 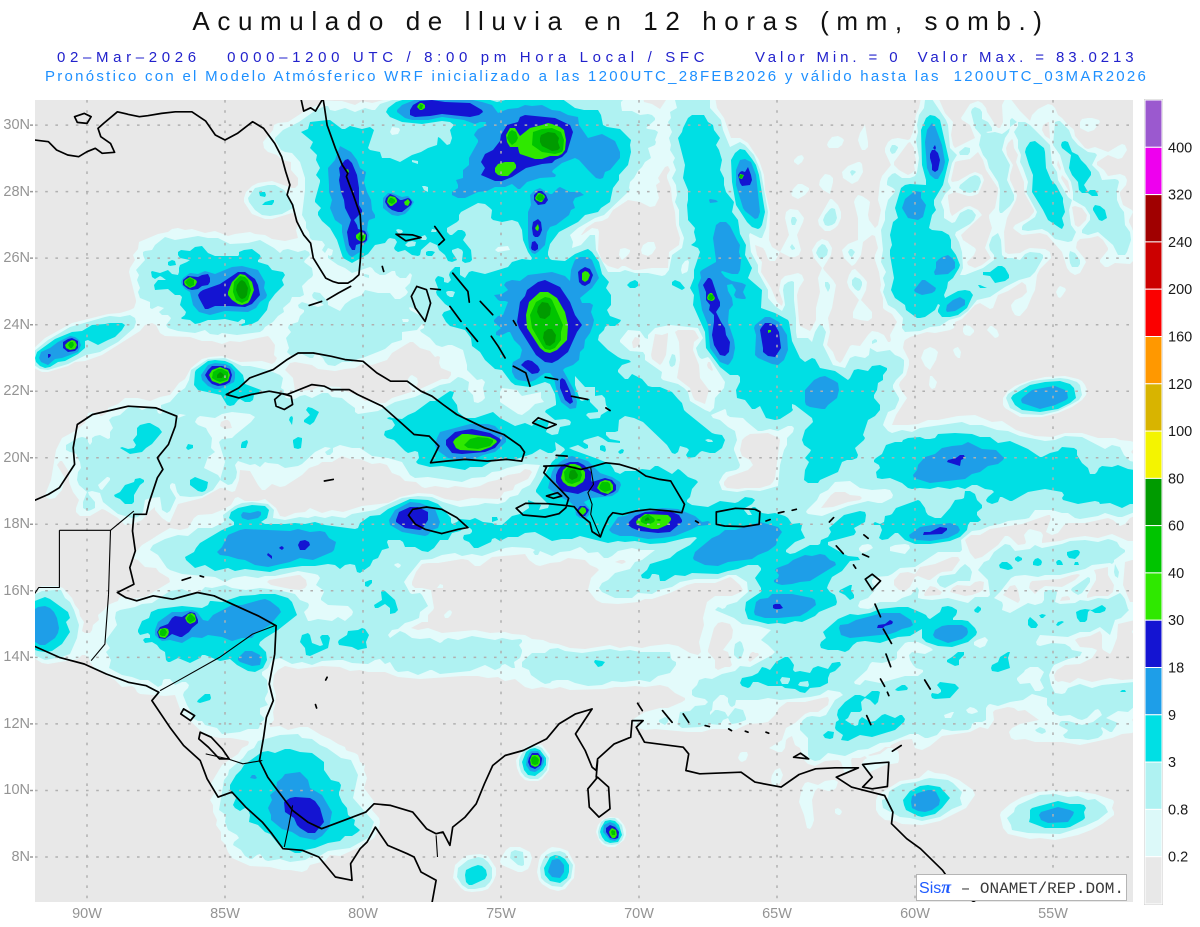 I want to click on svg-text: 0.8, so click(x=1178, y=810).